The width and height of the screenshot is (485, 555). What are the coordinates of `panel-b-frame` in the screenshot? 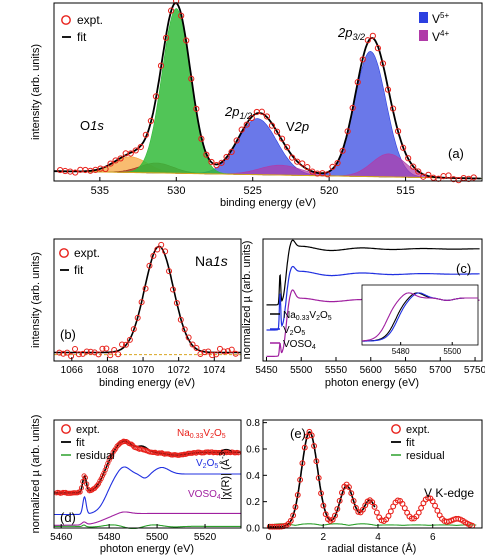 It's located at (147, 300).